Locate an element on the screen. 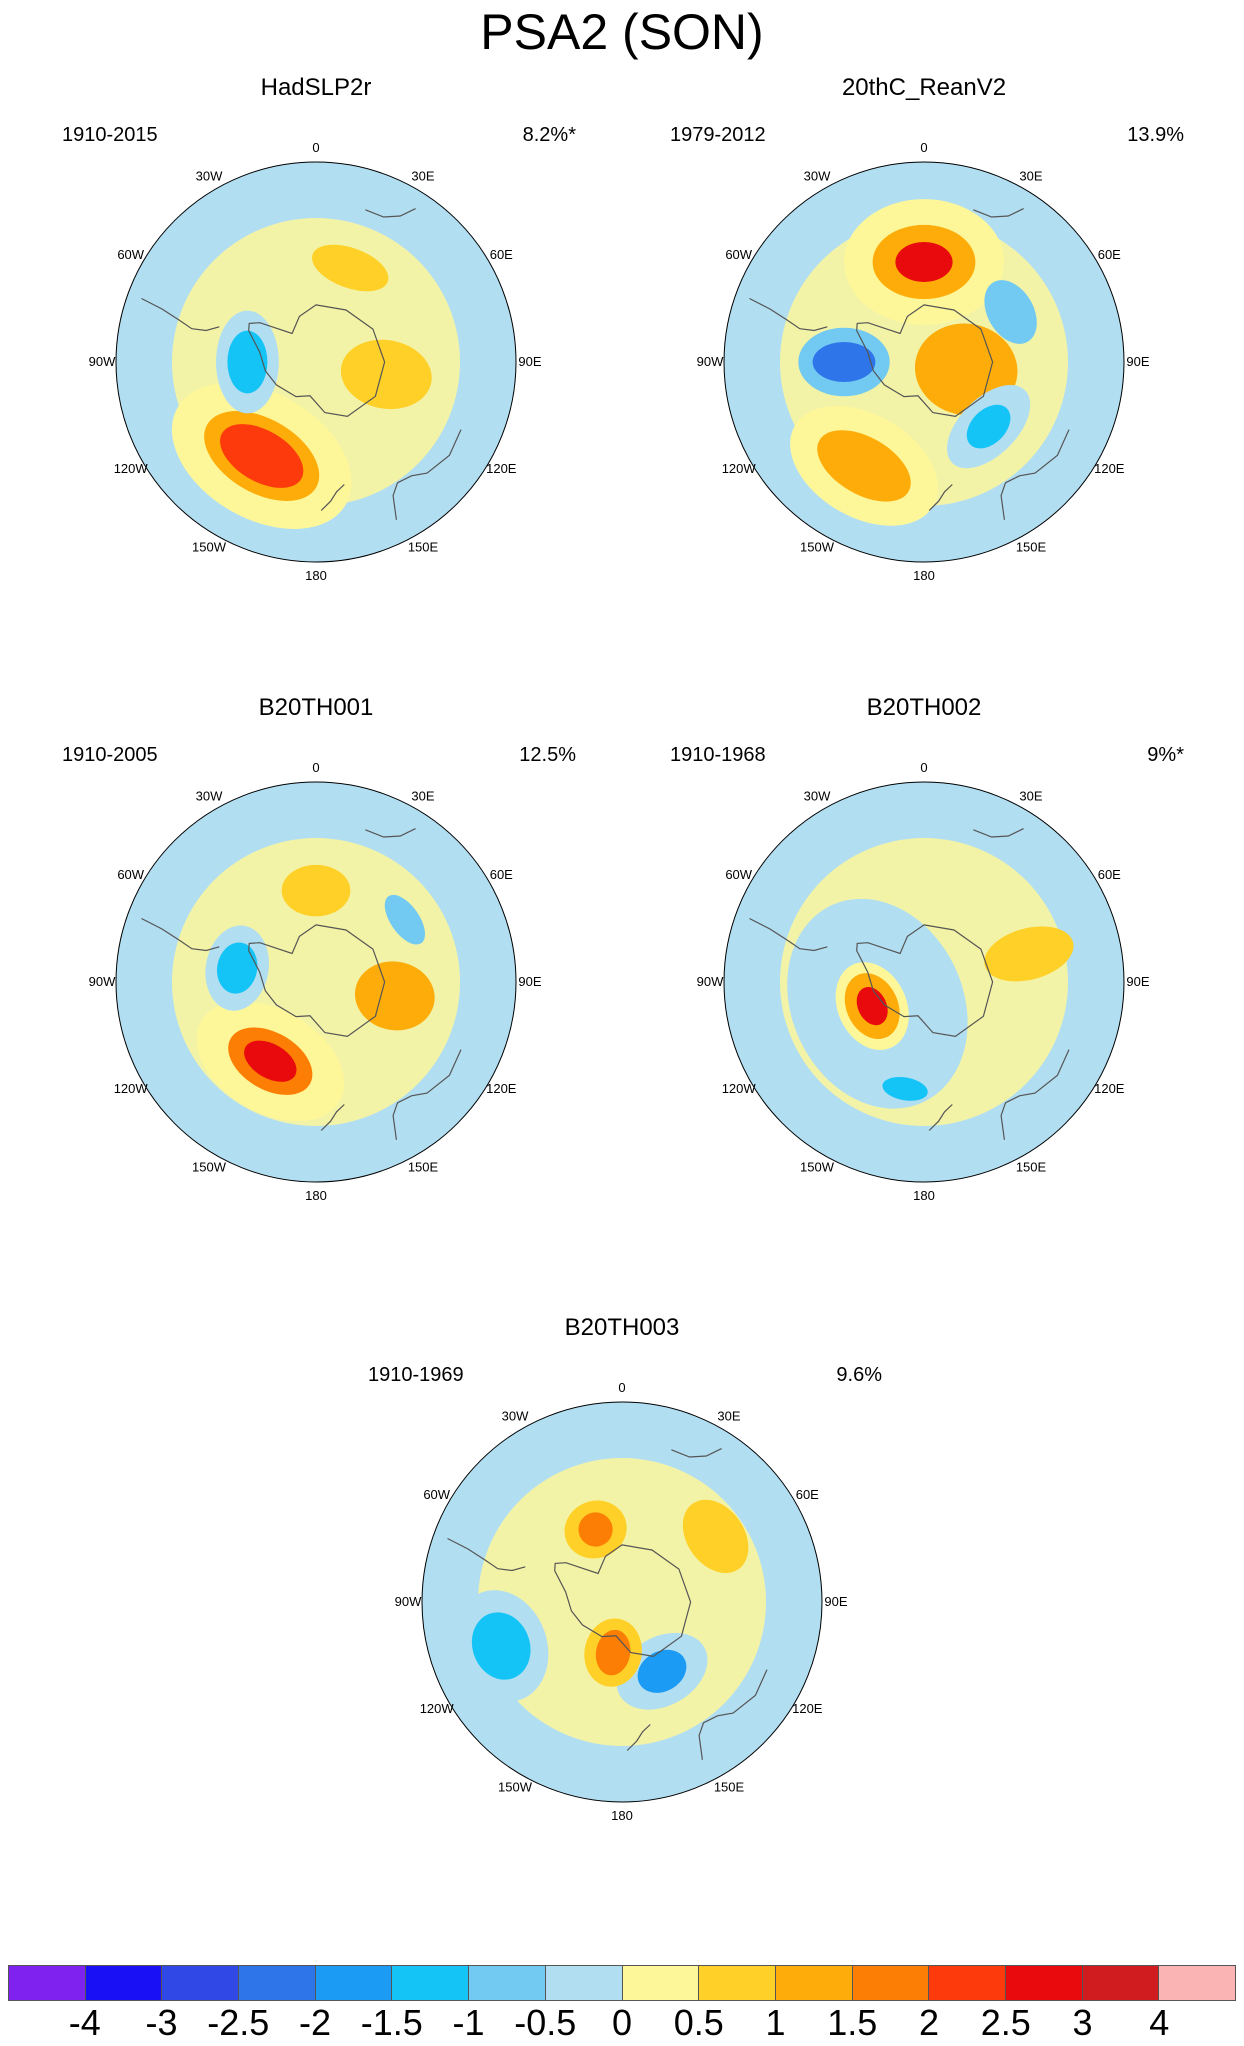 The width and height of the screenshot is (1244, 2046). colorbar-tick-label: 2.5 is located at coordinates (1005, 2022).